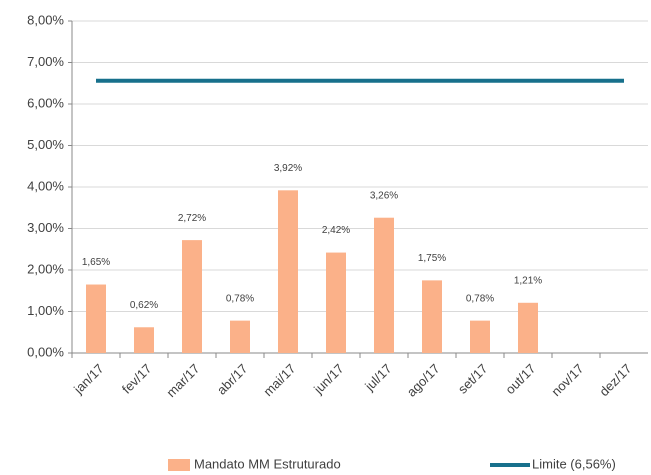 The image size is (651, 475). What do you see at coordinates (45, 185) in the screenshot?
I see `y-tick-label: 4,00%` at bounding box center [45, 185].